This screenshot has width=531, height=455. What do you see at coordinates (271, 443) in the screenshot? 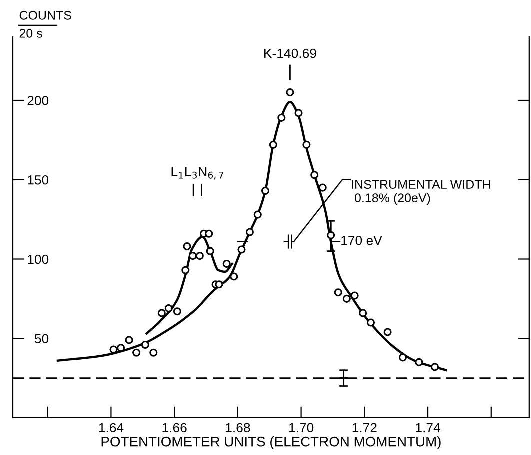
I see `x-axis-title: POTENTIOMETER UNITS (ELECTRON MOMENTUM)` at bounding box center [271, 443].